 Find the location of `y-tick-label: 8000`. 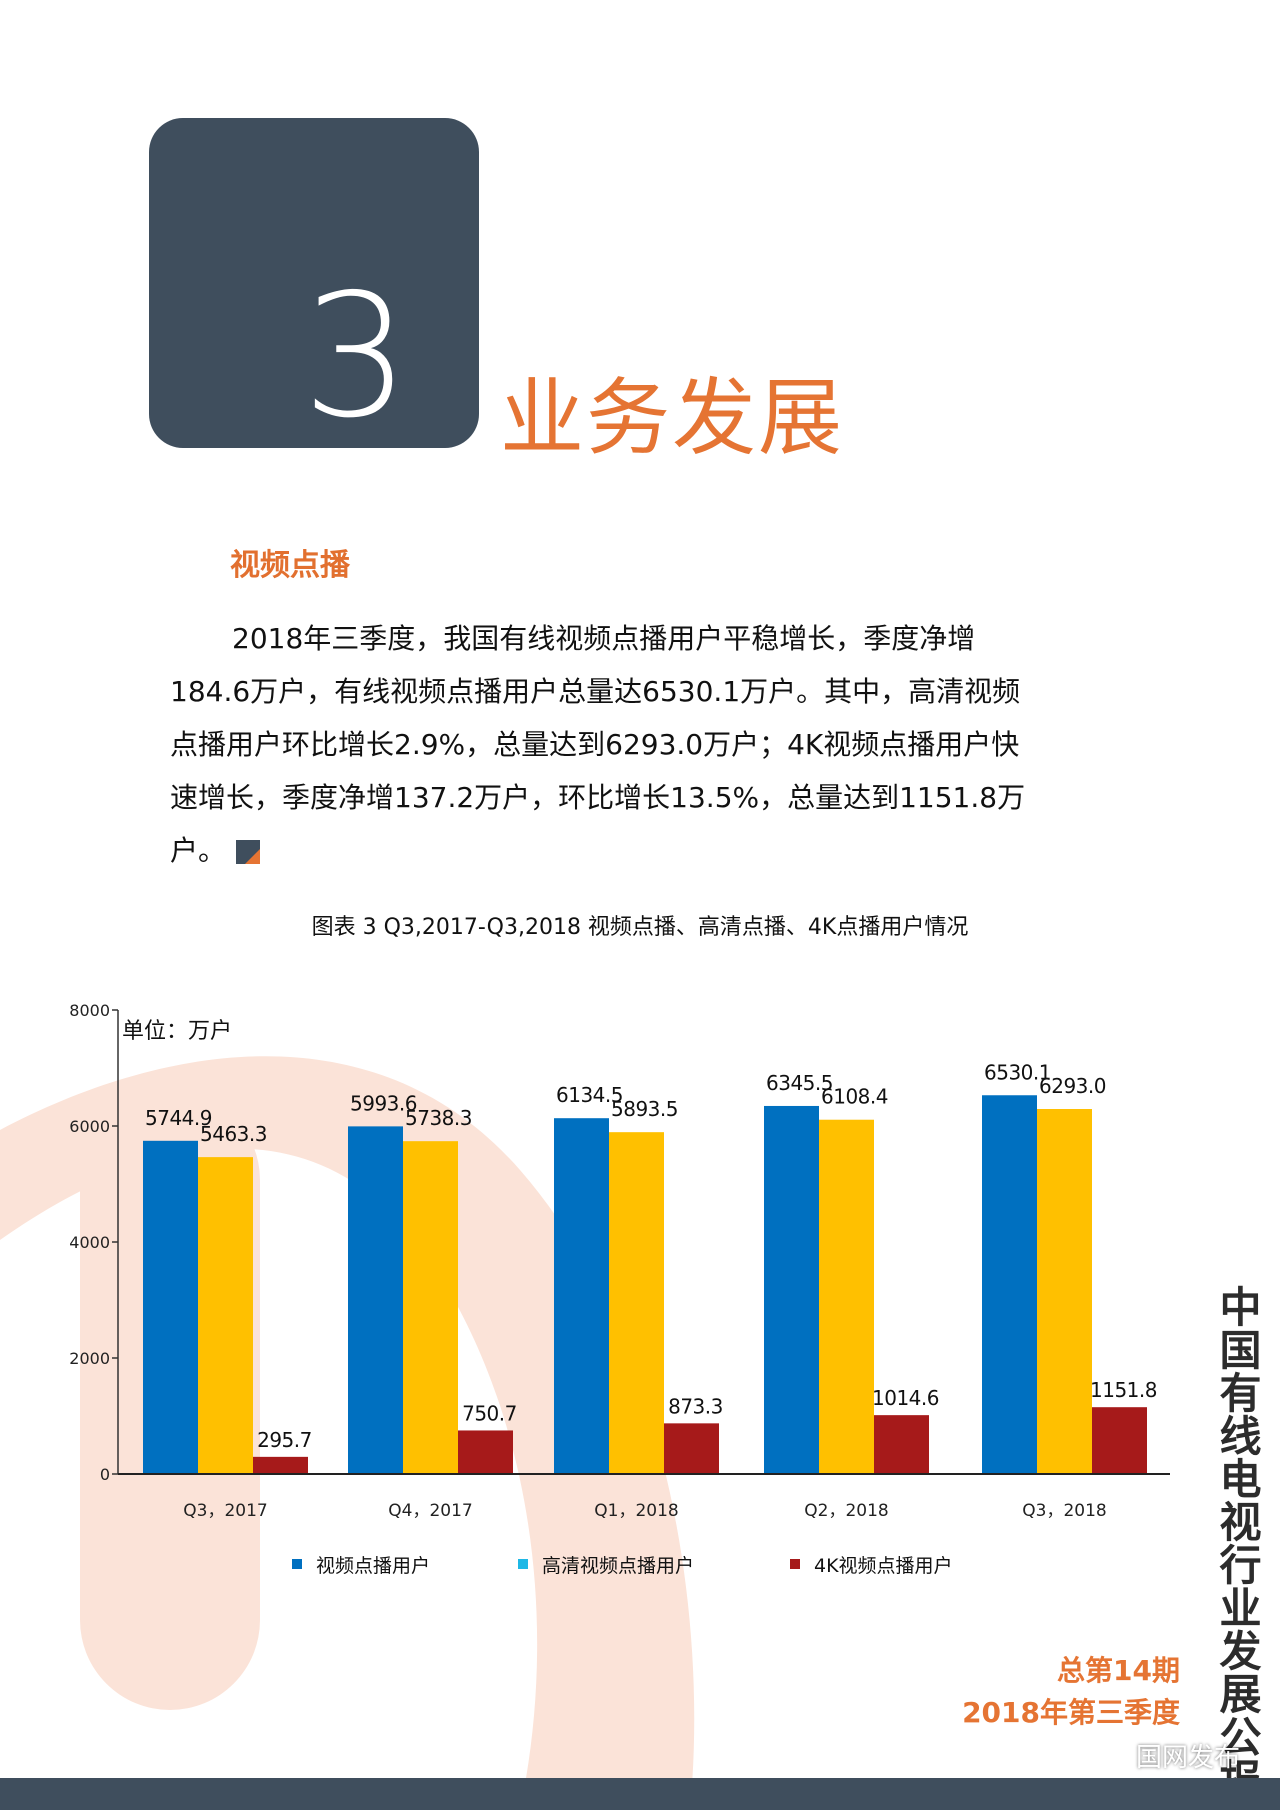

y-tick-label: 8000 is located at coordinates (89, 1010).